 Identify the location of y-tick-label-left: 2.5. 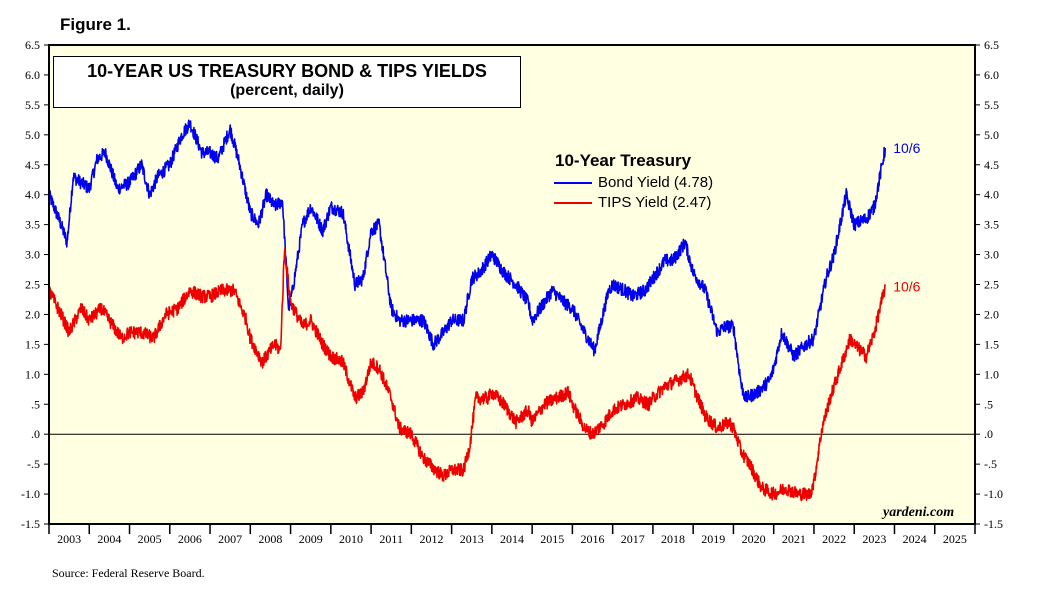
(32, 285).